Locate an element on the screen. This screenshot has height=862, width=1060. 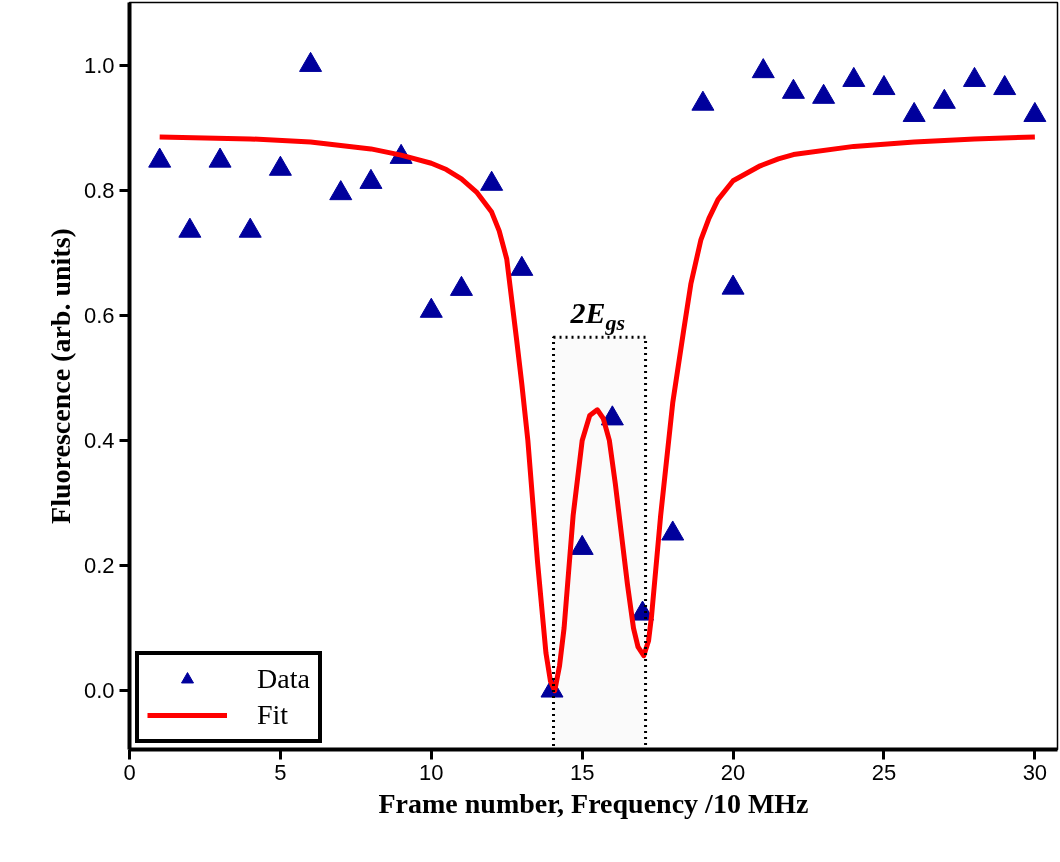
x-tick-label: 20 is located at coordinates (733, 772).